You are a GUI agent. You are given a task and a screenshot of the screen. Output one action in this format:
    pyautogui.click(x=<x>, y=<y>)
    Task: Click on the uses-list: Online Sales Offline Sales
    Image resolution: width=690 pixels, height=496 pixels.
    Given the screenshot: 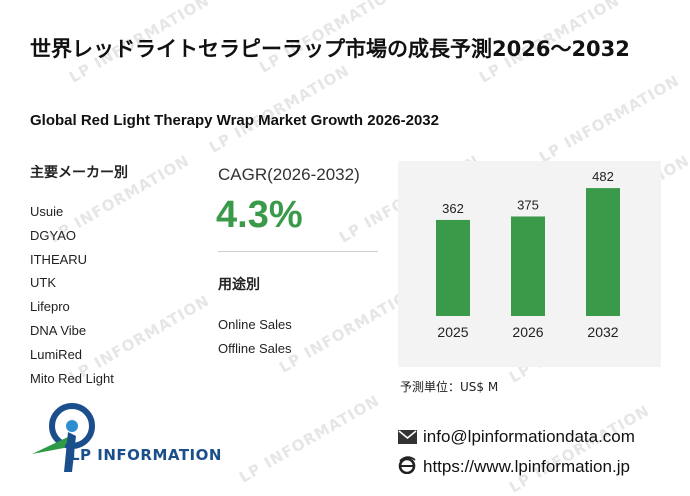 What is the action you would take?
    pyautogui.click(x=255, y=337)
    